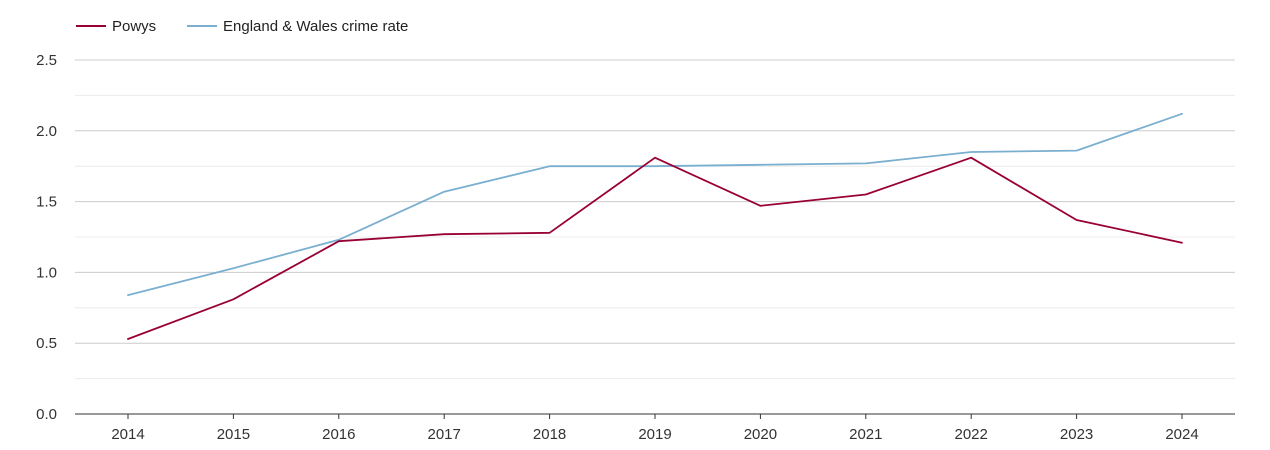  I want to click on x-tick-label: 2024, so click(1181, 434).